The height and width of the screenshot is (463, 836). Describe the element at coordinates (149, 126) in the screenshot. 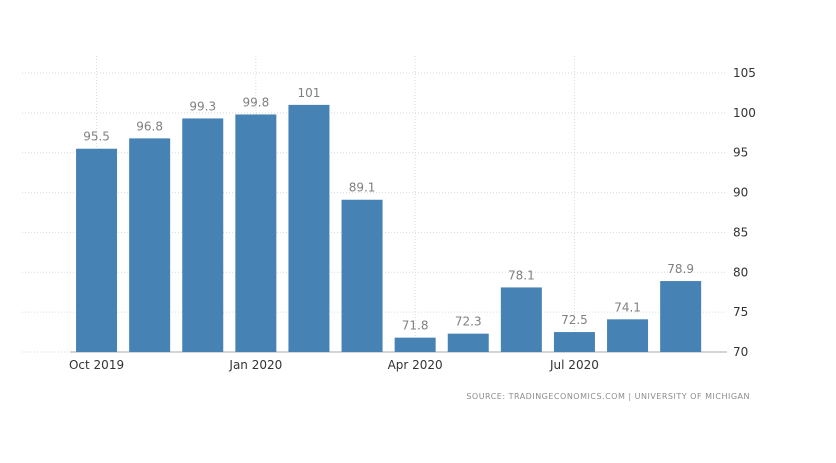

I see `data-label: 96.8` at that location.